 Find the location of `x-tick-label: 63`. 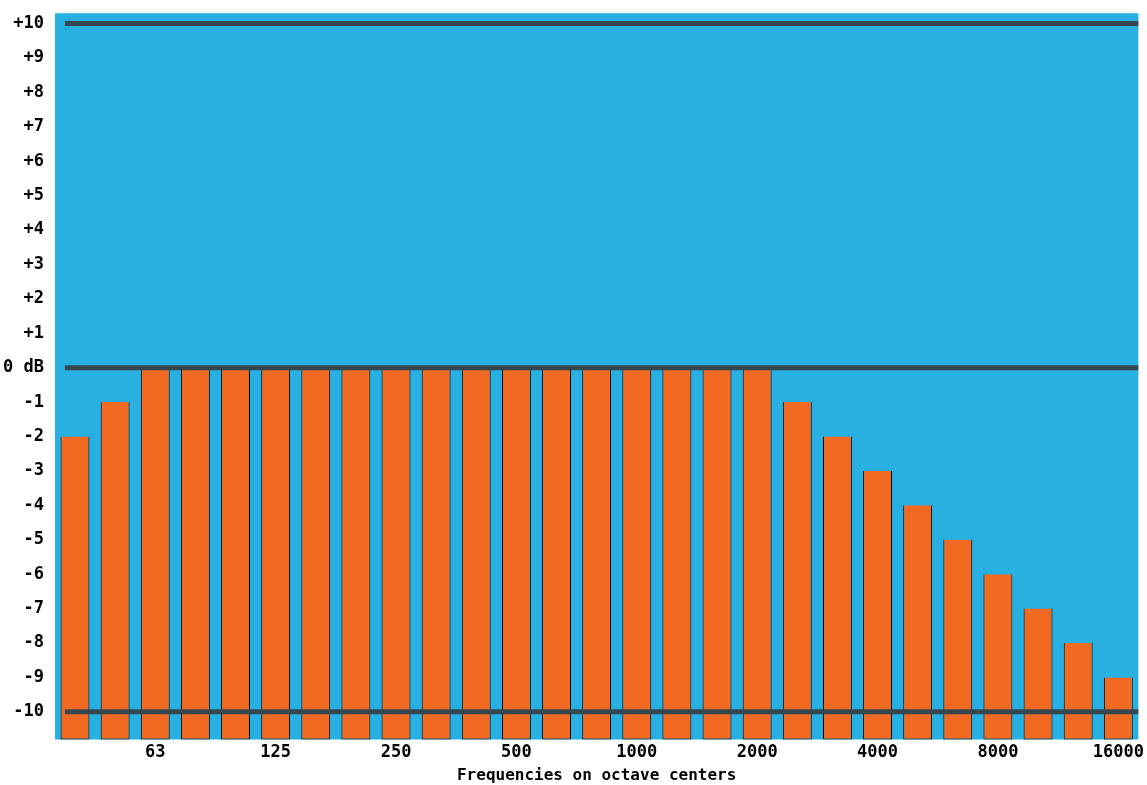

x-tick-label: 63 is located at coordinates (155, 751).